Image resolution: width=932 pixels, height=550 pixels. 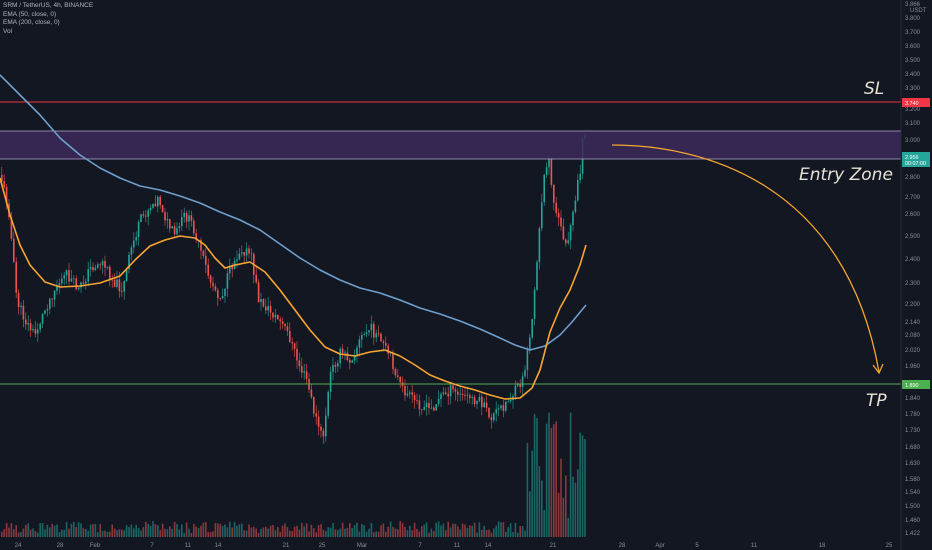 What do you see at coordinates (454, 546) in the screenshot?
I see `time-axis-ticks: 24 28 Feb 7 11 14 21 25 Mar 7 11 14 21 28 Apr 5 11 18 25` at bounding box center [454, 546].